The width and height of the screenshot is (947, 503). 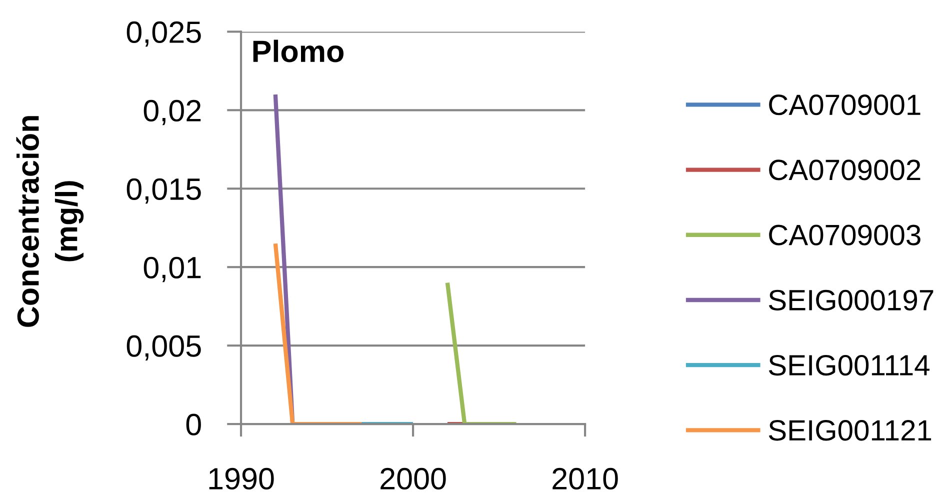 I want to click on y-tick-label: 0, so click(x=193, y=425).